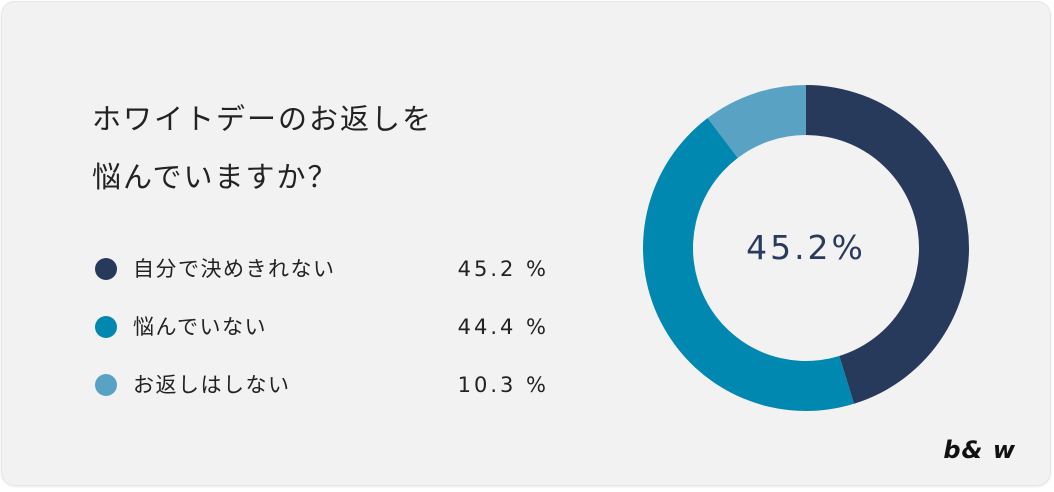  What do you see at coordinates (979, 450) in the screenshot?
I see `brand-logo: b& w` at bounding box center [979, 450].